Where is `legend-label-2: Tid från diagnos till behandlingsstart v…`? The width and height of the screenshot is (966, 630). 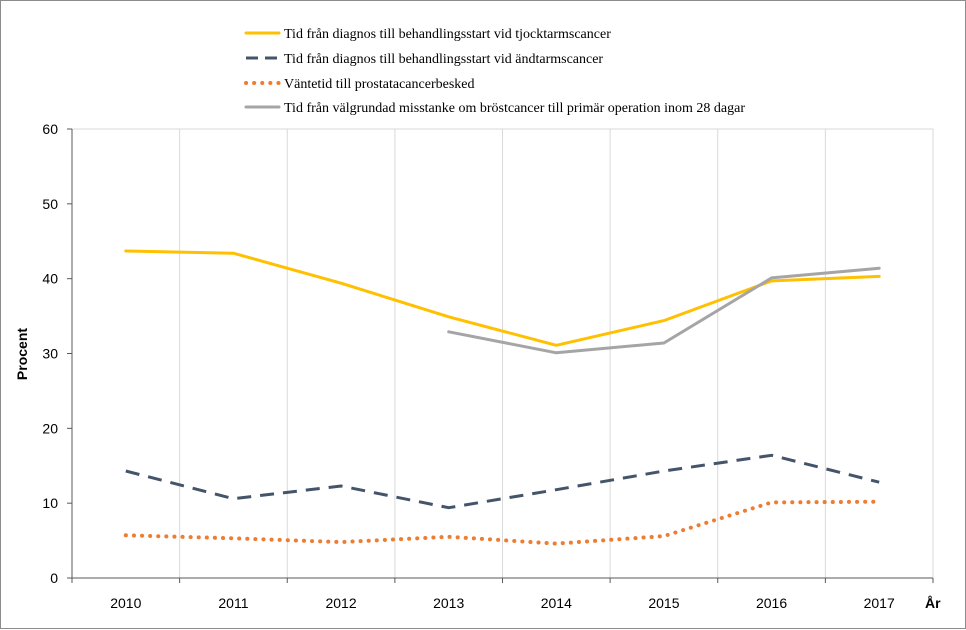 legend-label-2: Tid från diagnos till behandlingsstart v… is located at coordinates (443, 59).